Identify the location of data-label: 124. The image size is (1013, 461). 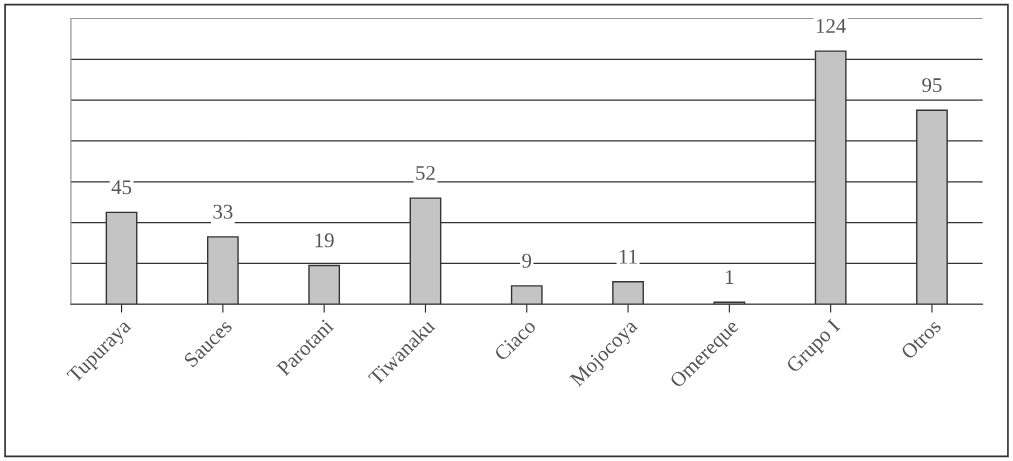
(831, 25).